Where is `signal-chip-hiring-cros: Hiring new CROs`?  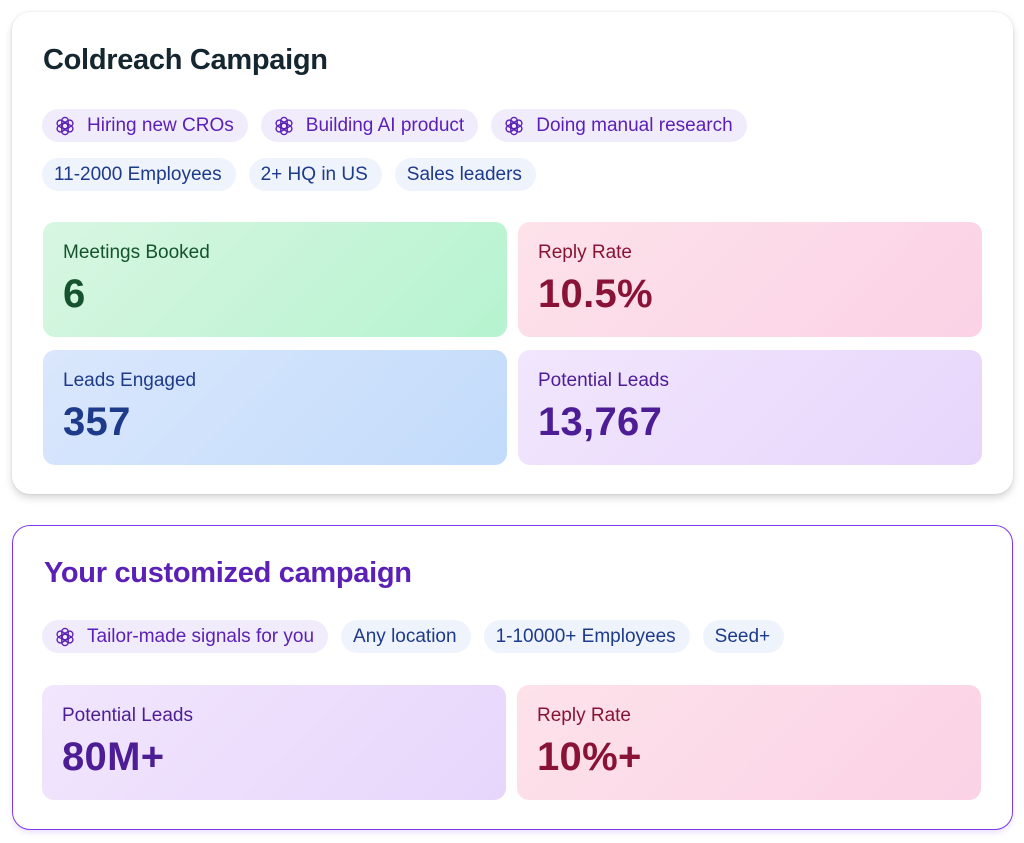
signal-chip-hiring-cros: Hiring new CROs is located at coordinates (145, 125).